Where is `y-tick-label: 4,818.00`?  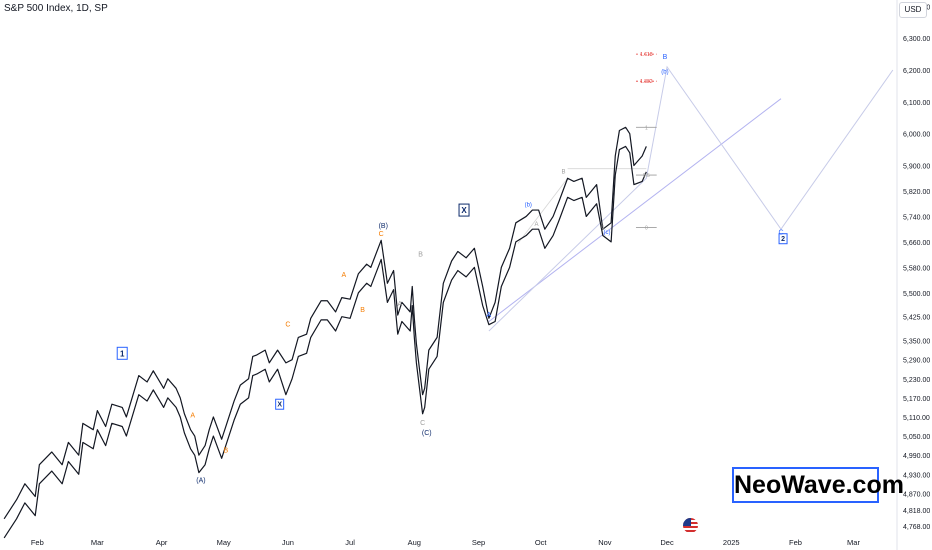 y-tick-label: 4,818.00 is located at coordinates (916, 511).